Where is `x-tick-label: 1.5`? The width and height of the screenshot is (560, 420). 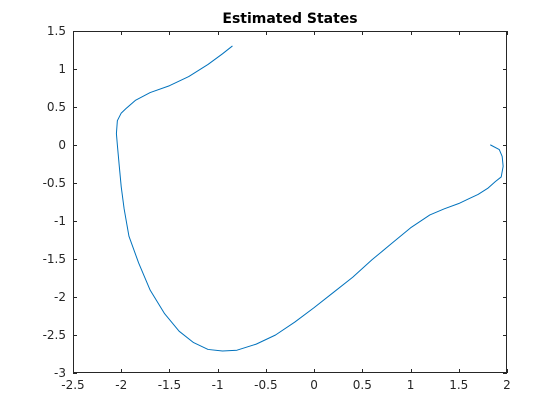
x-tick-label: 1.5 is located at coordinates (458, 385).